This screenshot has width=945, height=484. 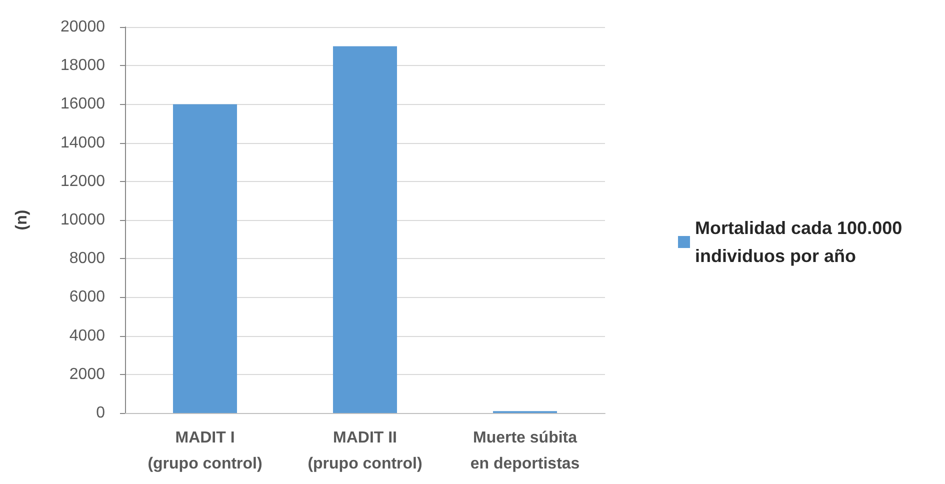 What do you see at coordinates (83, 65) in the screenshot?
I see `y-tick-label: 18000` at bounding box center [83, 65].